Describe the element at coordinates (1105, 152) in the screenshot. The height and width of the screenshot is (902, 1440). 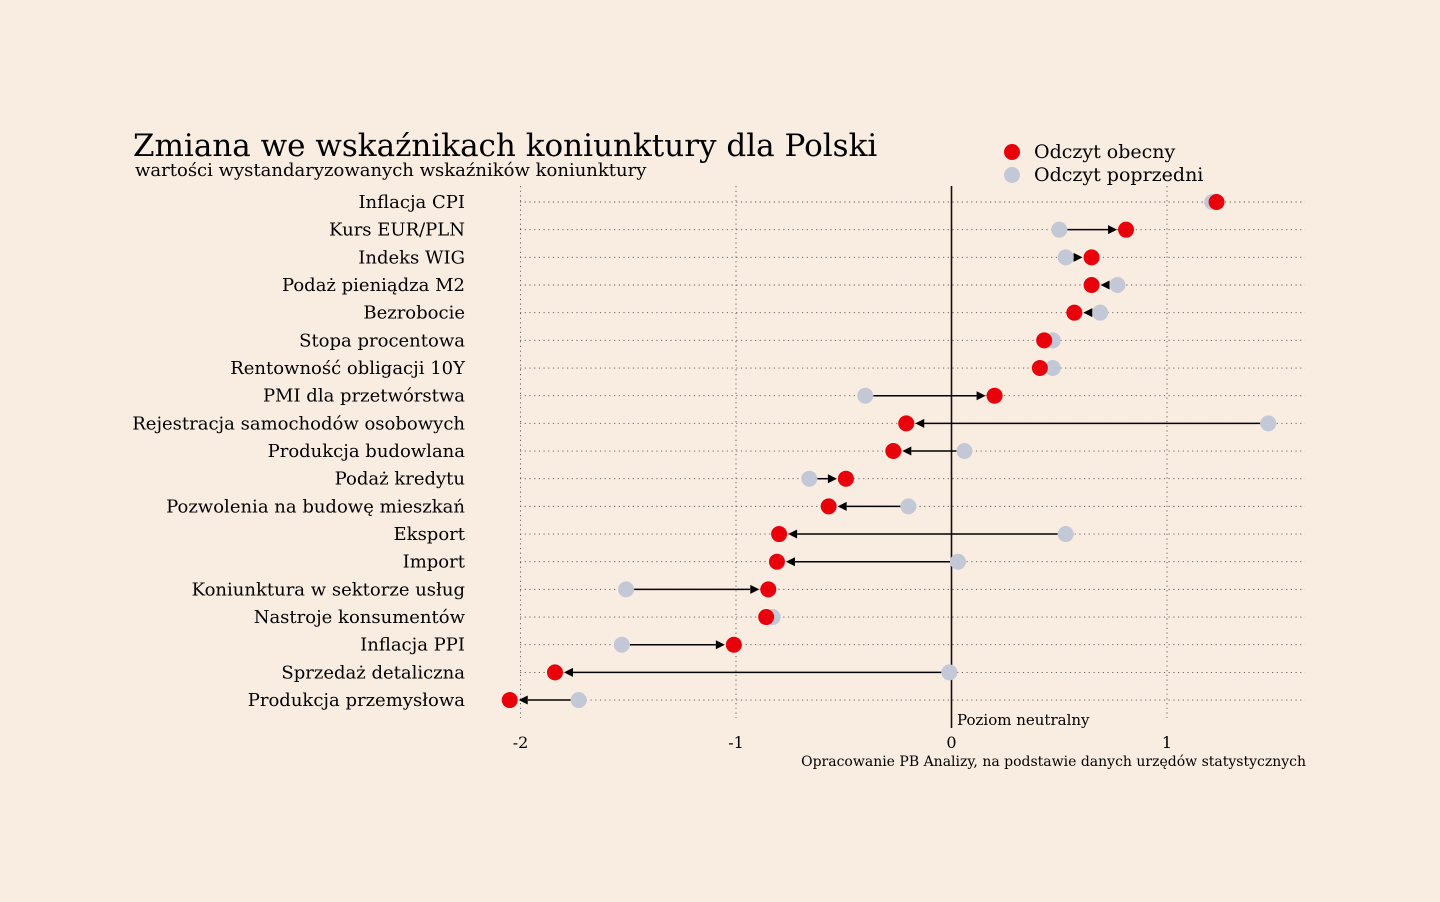
I see `legend-current-label: Odczyt obecny` at that location.